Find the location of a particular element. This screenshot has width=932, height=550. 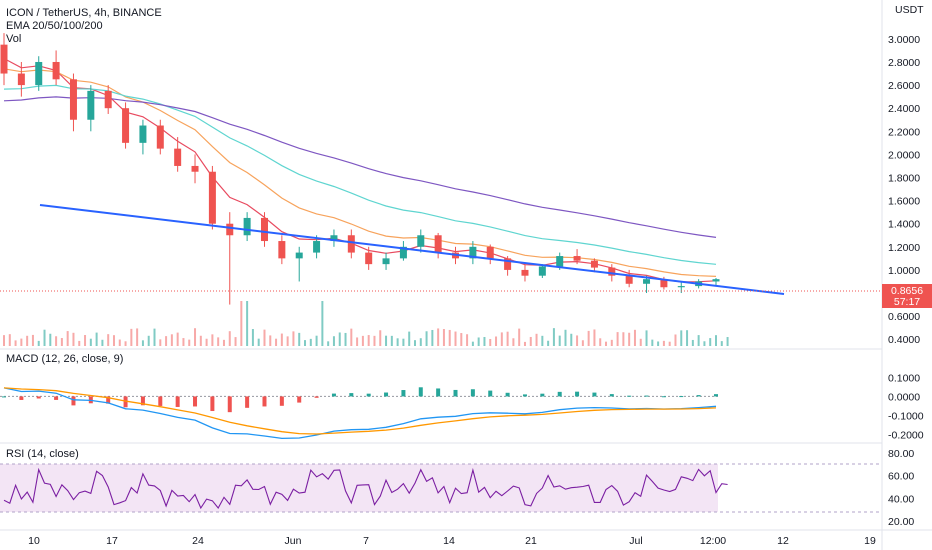

price-tick: 1.8000 is located at coordinates (904, 179).